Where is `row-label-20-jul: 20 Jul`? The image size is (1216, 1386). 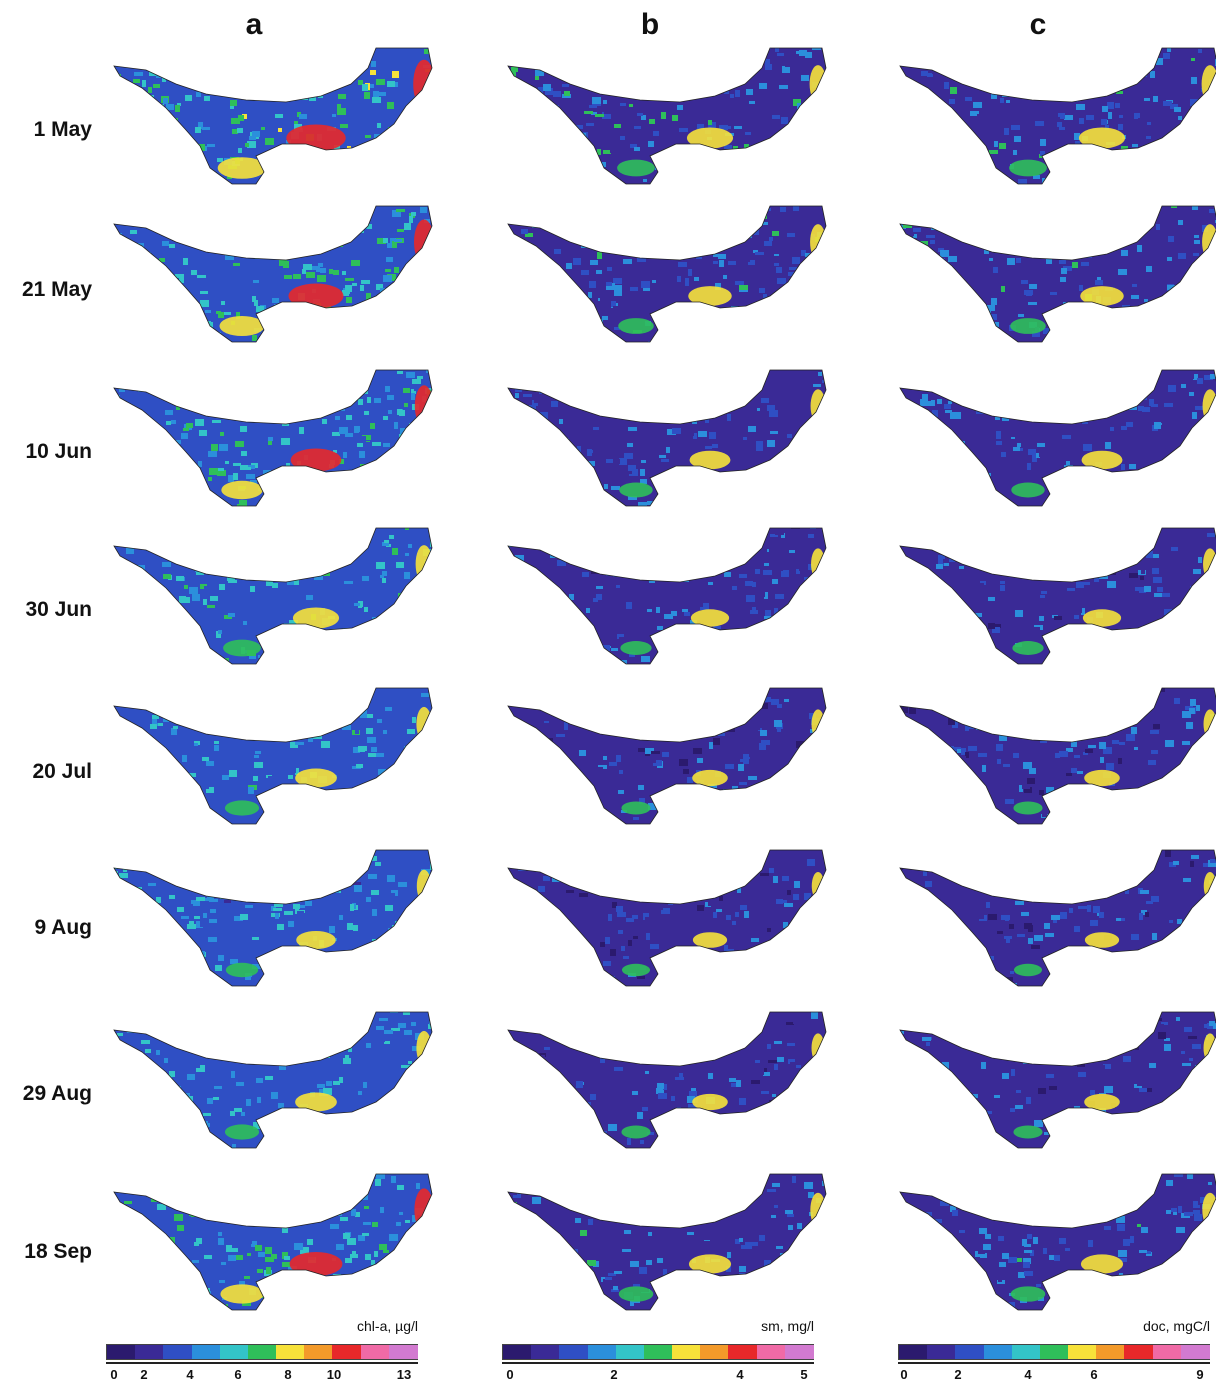 row-label-20-jul: 20 Jul is located at coordinates (62, 771).